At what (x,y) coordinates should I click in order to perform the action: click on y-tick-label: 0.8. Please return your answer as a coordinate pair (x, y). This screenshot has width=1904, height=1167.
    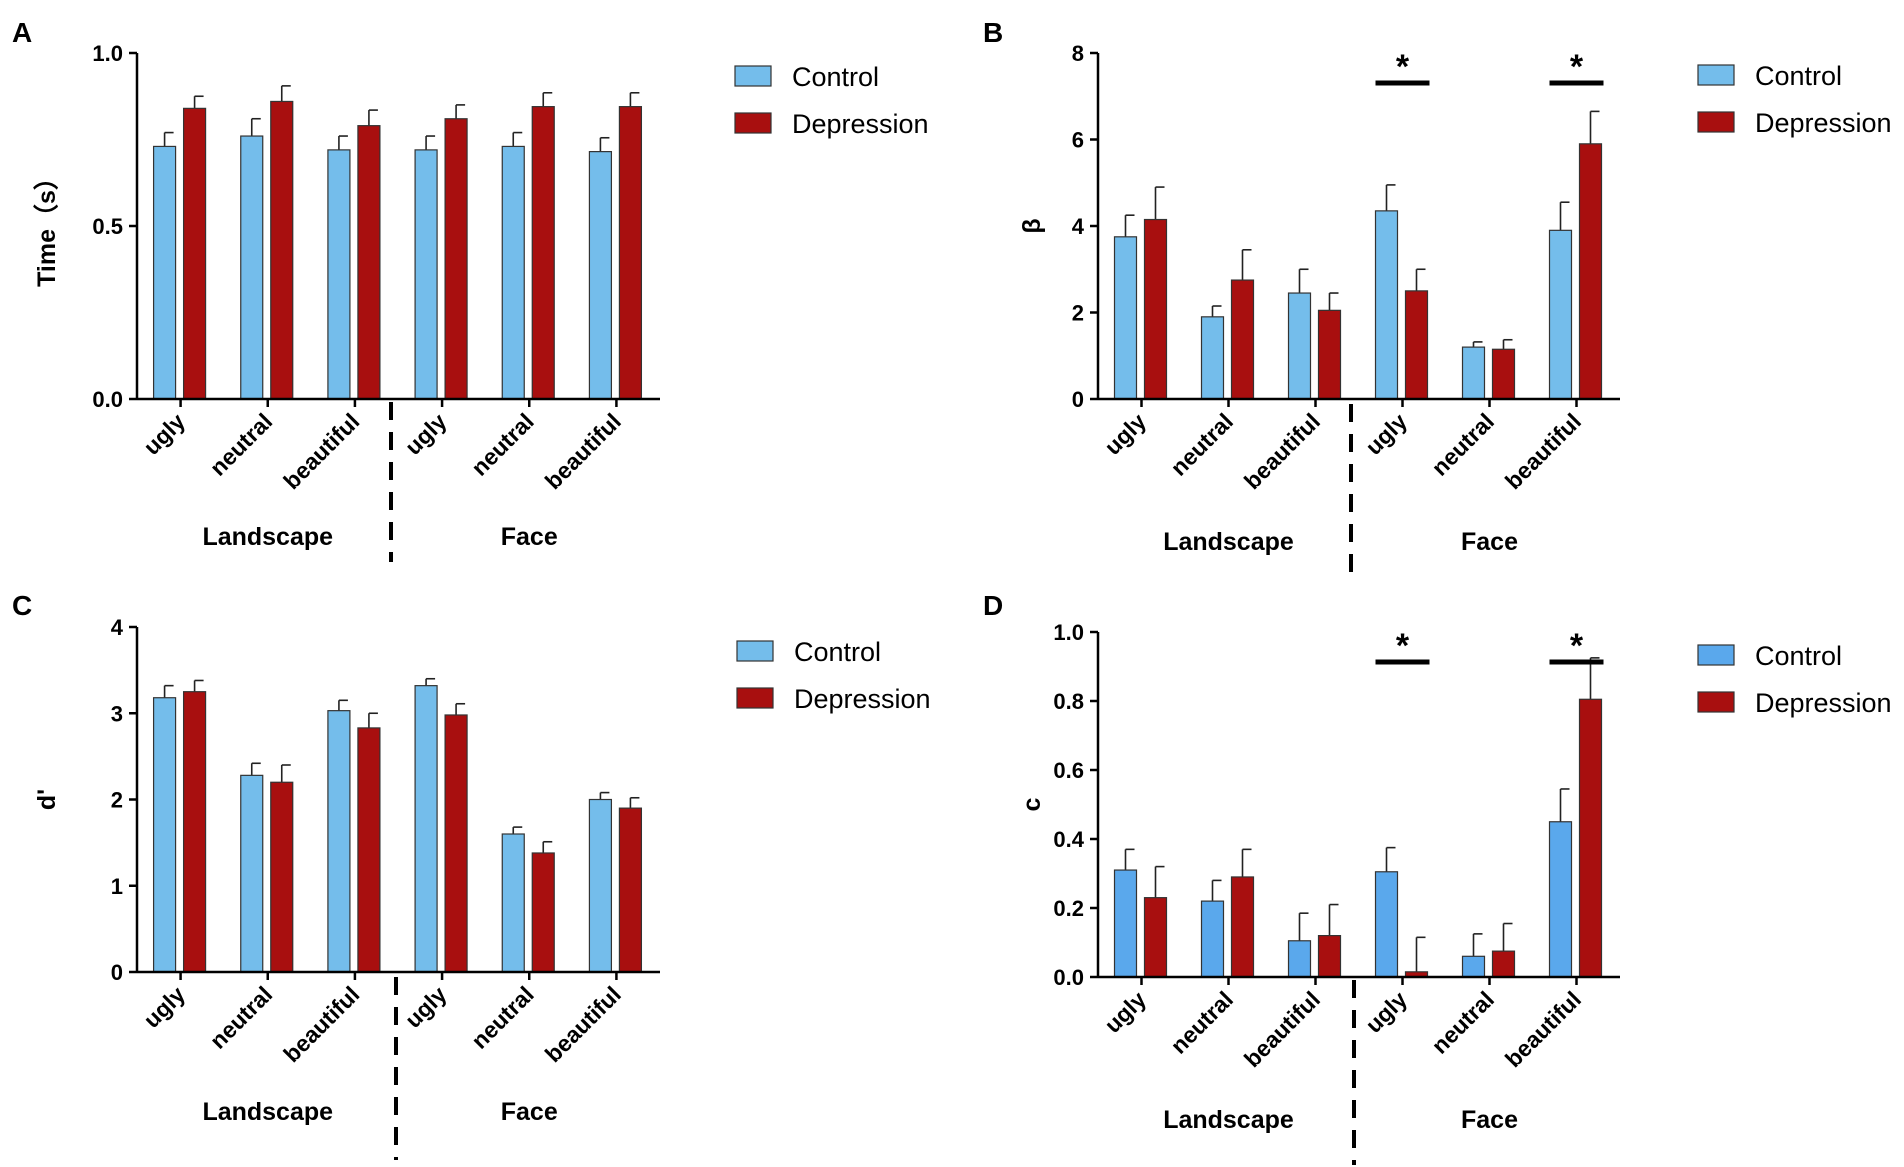
    Looking at the image, I should click on (1068, 701).